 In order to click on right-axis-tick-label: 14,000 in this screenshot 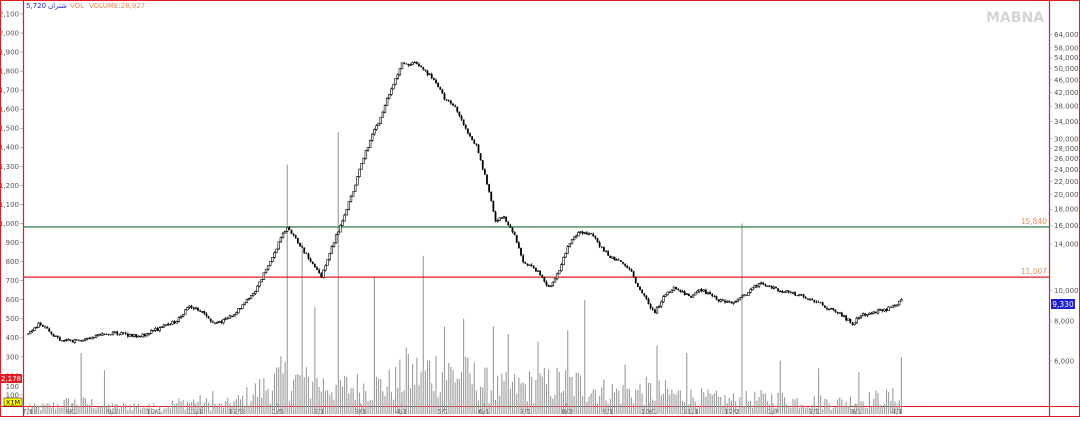, I will do `click(1066, 244)`.